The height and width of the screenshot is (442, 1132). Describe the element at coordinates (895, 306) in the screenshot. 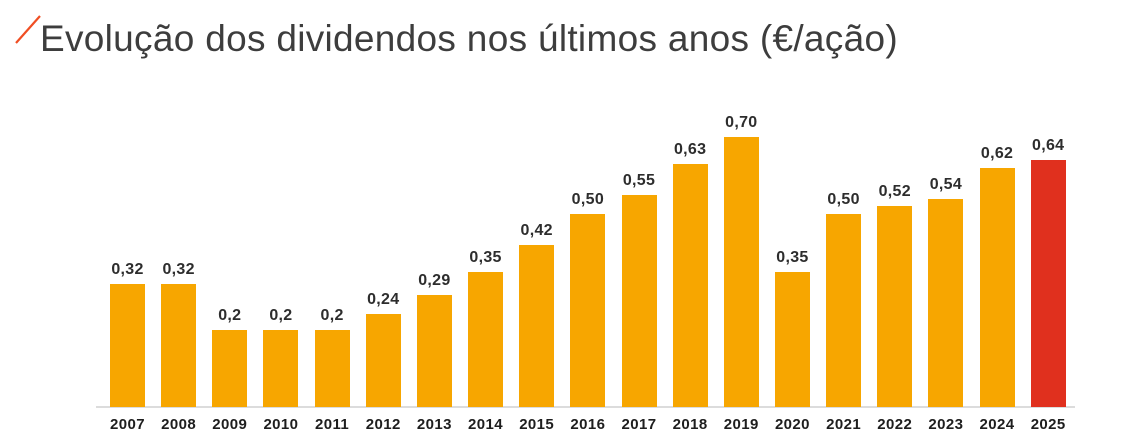

I see `bar-2022` at that location.